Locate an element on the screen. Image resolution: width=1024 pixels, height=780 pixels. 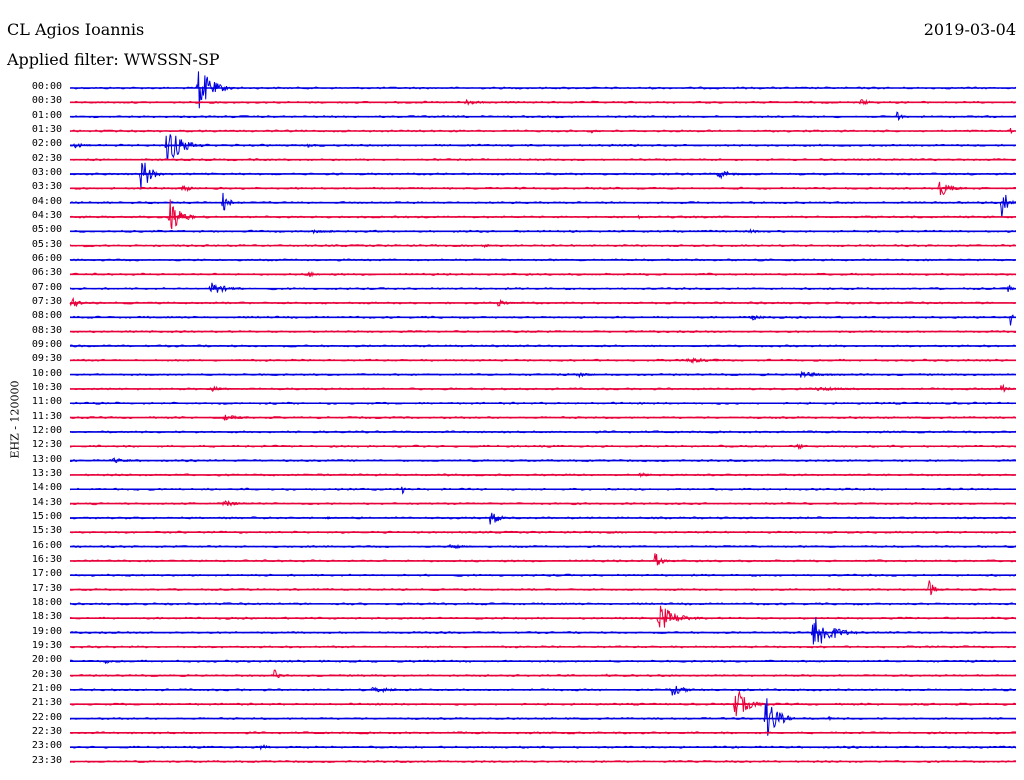
tick-label: 01:30 is located at coordinates (46, 129).